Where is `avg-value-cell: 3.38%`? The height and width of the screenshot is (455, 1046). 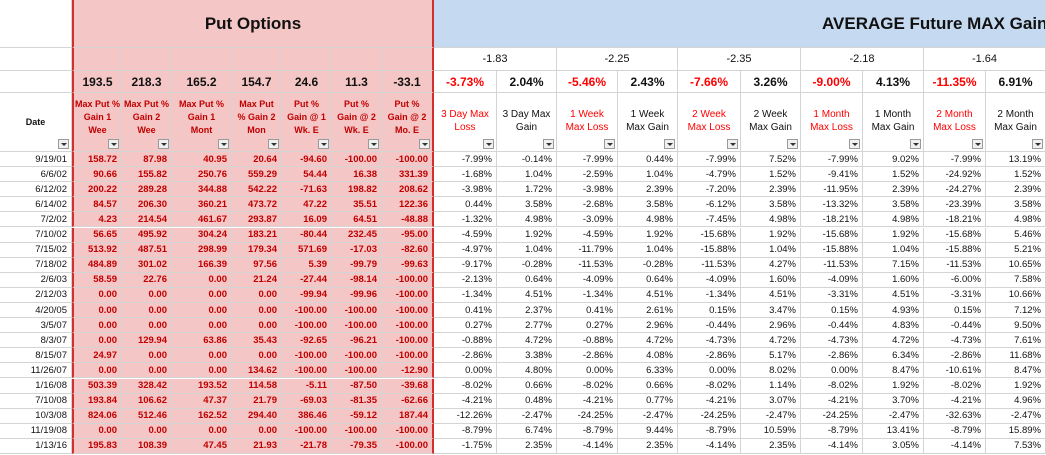
avg-value-cell: 3.38% is located at coordinates (527, 356).